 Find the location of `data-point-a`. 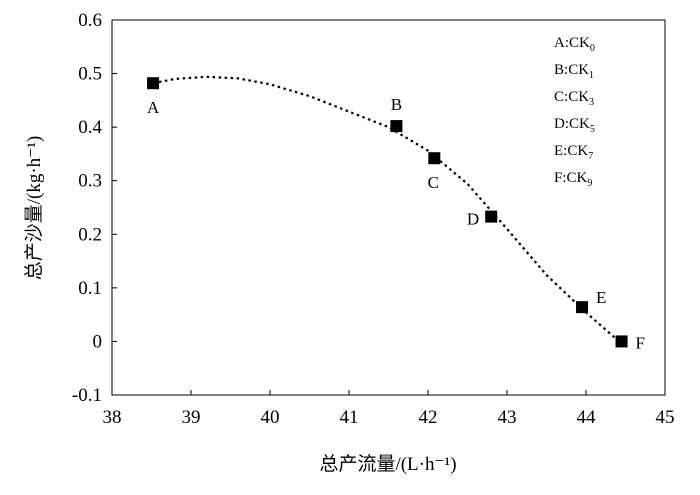

data-point-a is located at coordinates (153, 83).